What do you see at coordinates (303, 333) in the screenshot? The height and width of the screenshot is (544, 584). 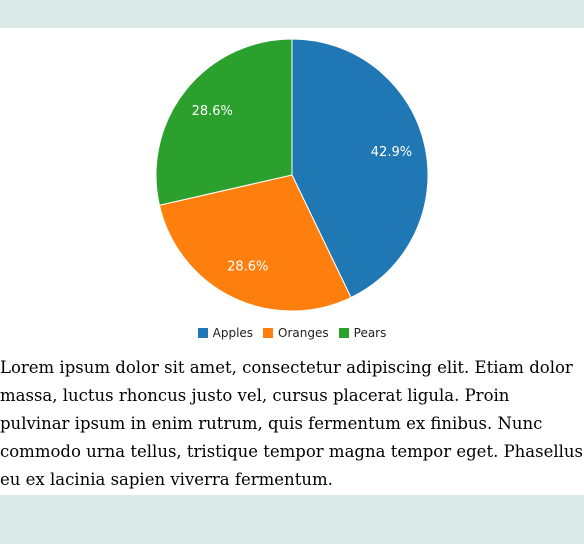 I see `legend-label-oranges: Oranges` at bounding box center [303, 333].